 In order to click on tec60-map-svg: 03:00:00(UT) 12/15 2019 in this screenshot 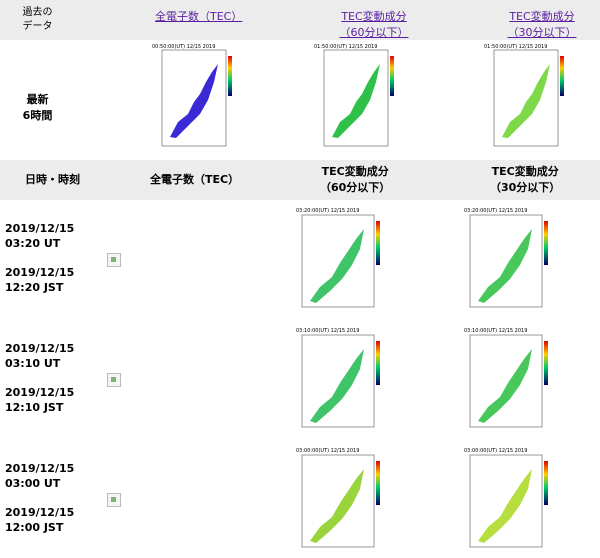, I will do `click(338, 498)`.